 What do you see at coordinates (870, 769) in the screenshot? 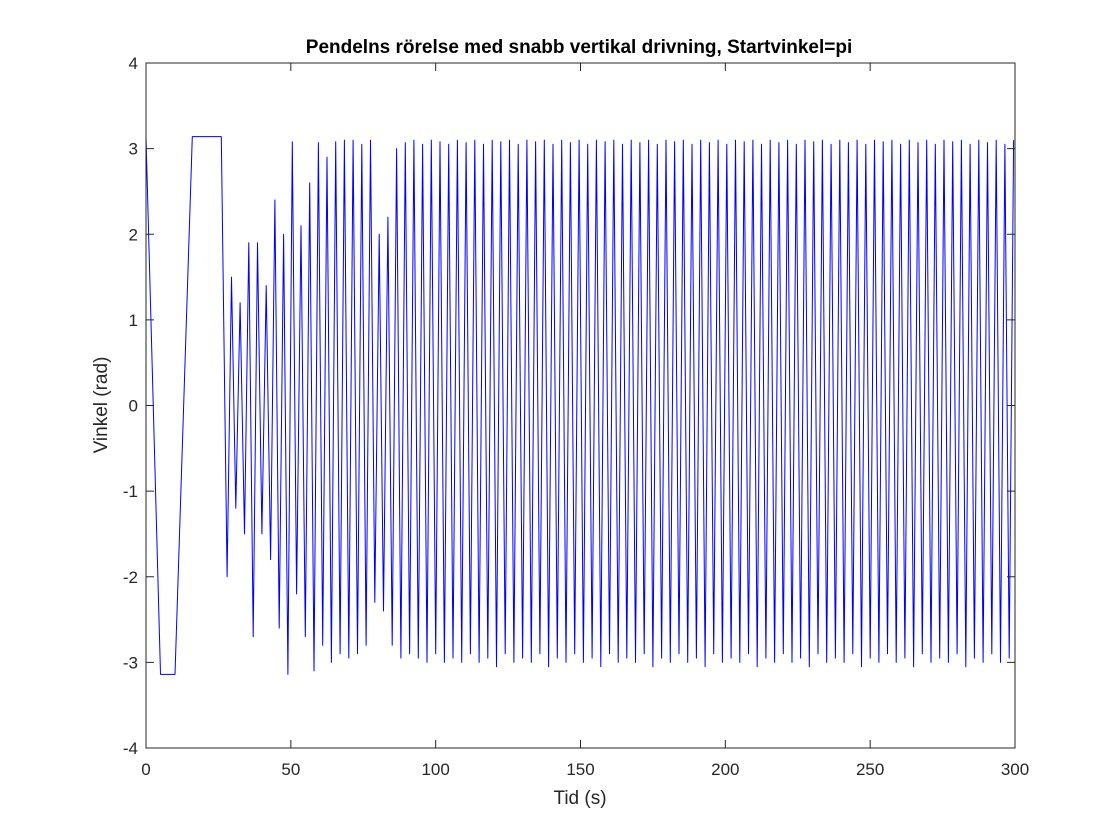
I see `x-tick-label: 250` at bounding box center [870, 769].